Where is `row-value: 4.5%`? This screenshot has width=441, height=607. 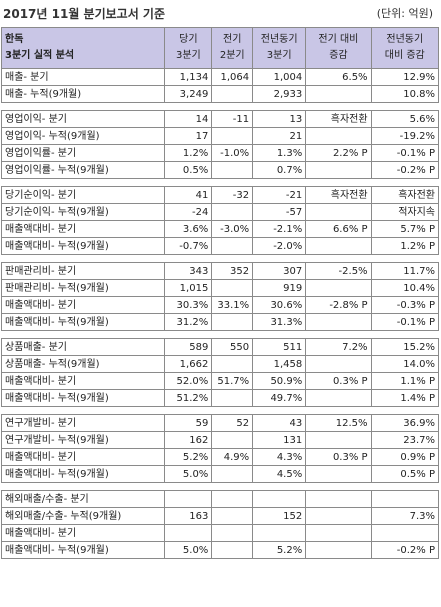
row-value: 4.5% is located at coordinates (279, 474).